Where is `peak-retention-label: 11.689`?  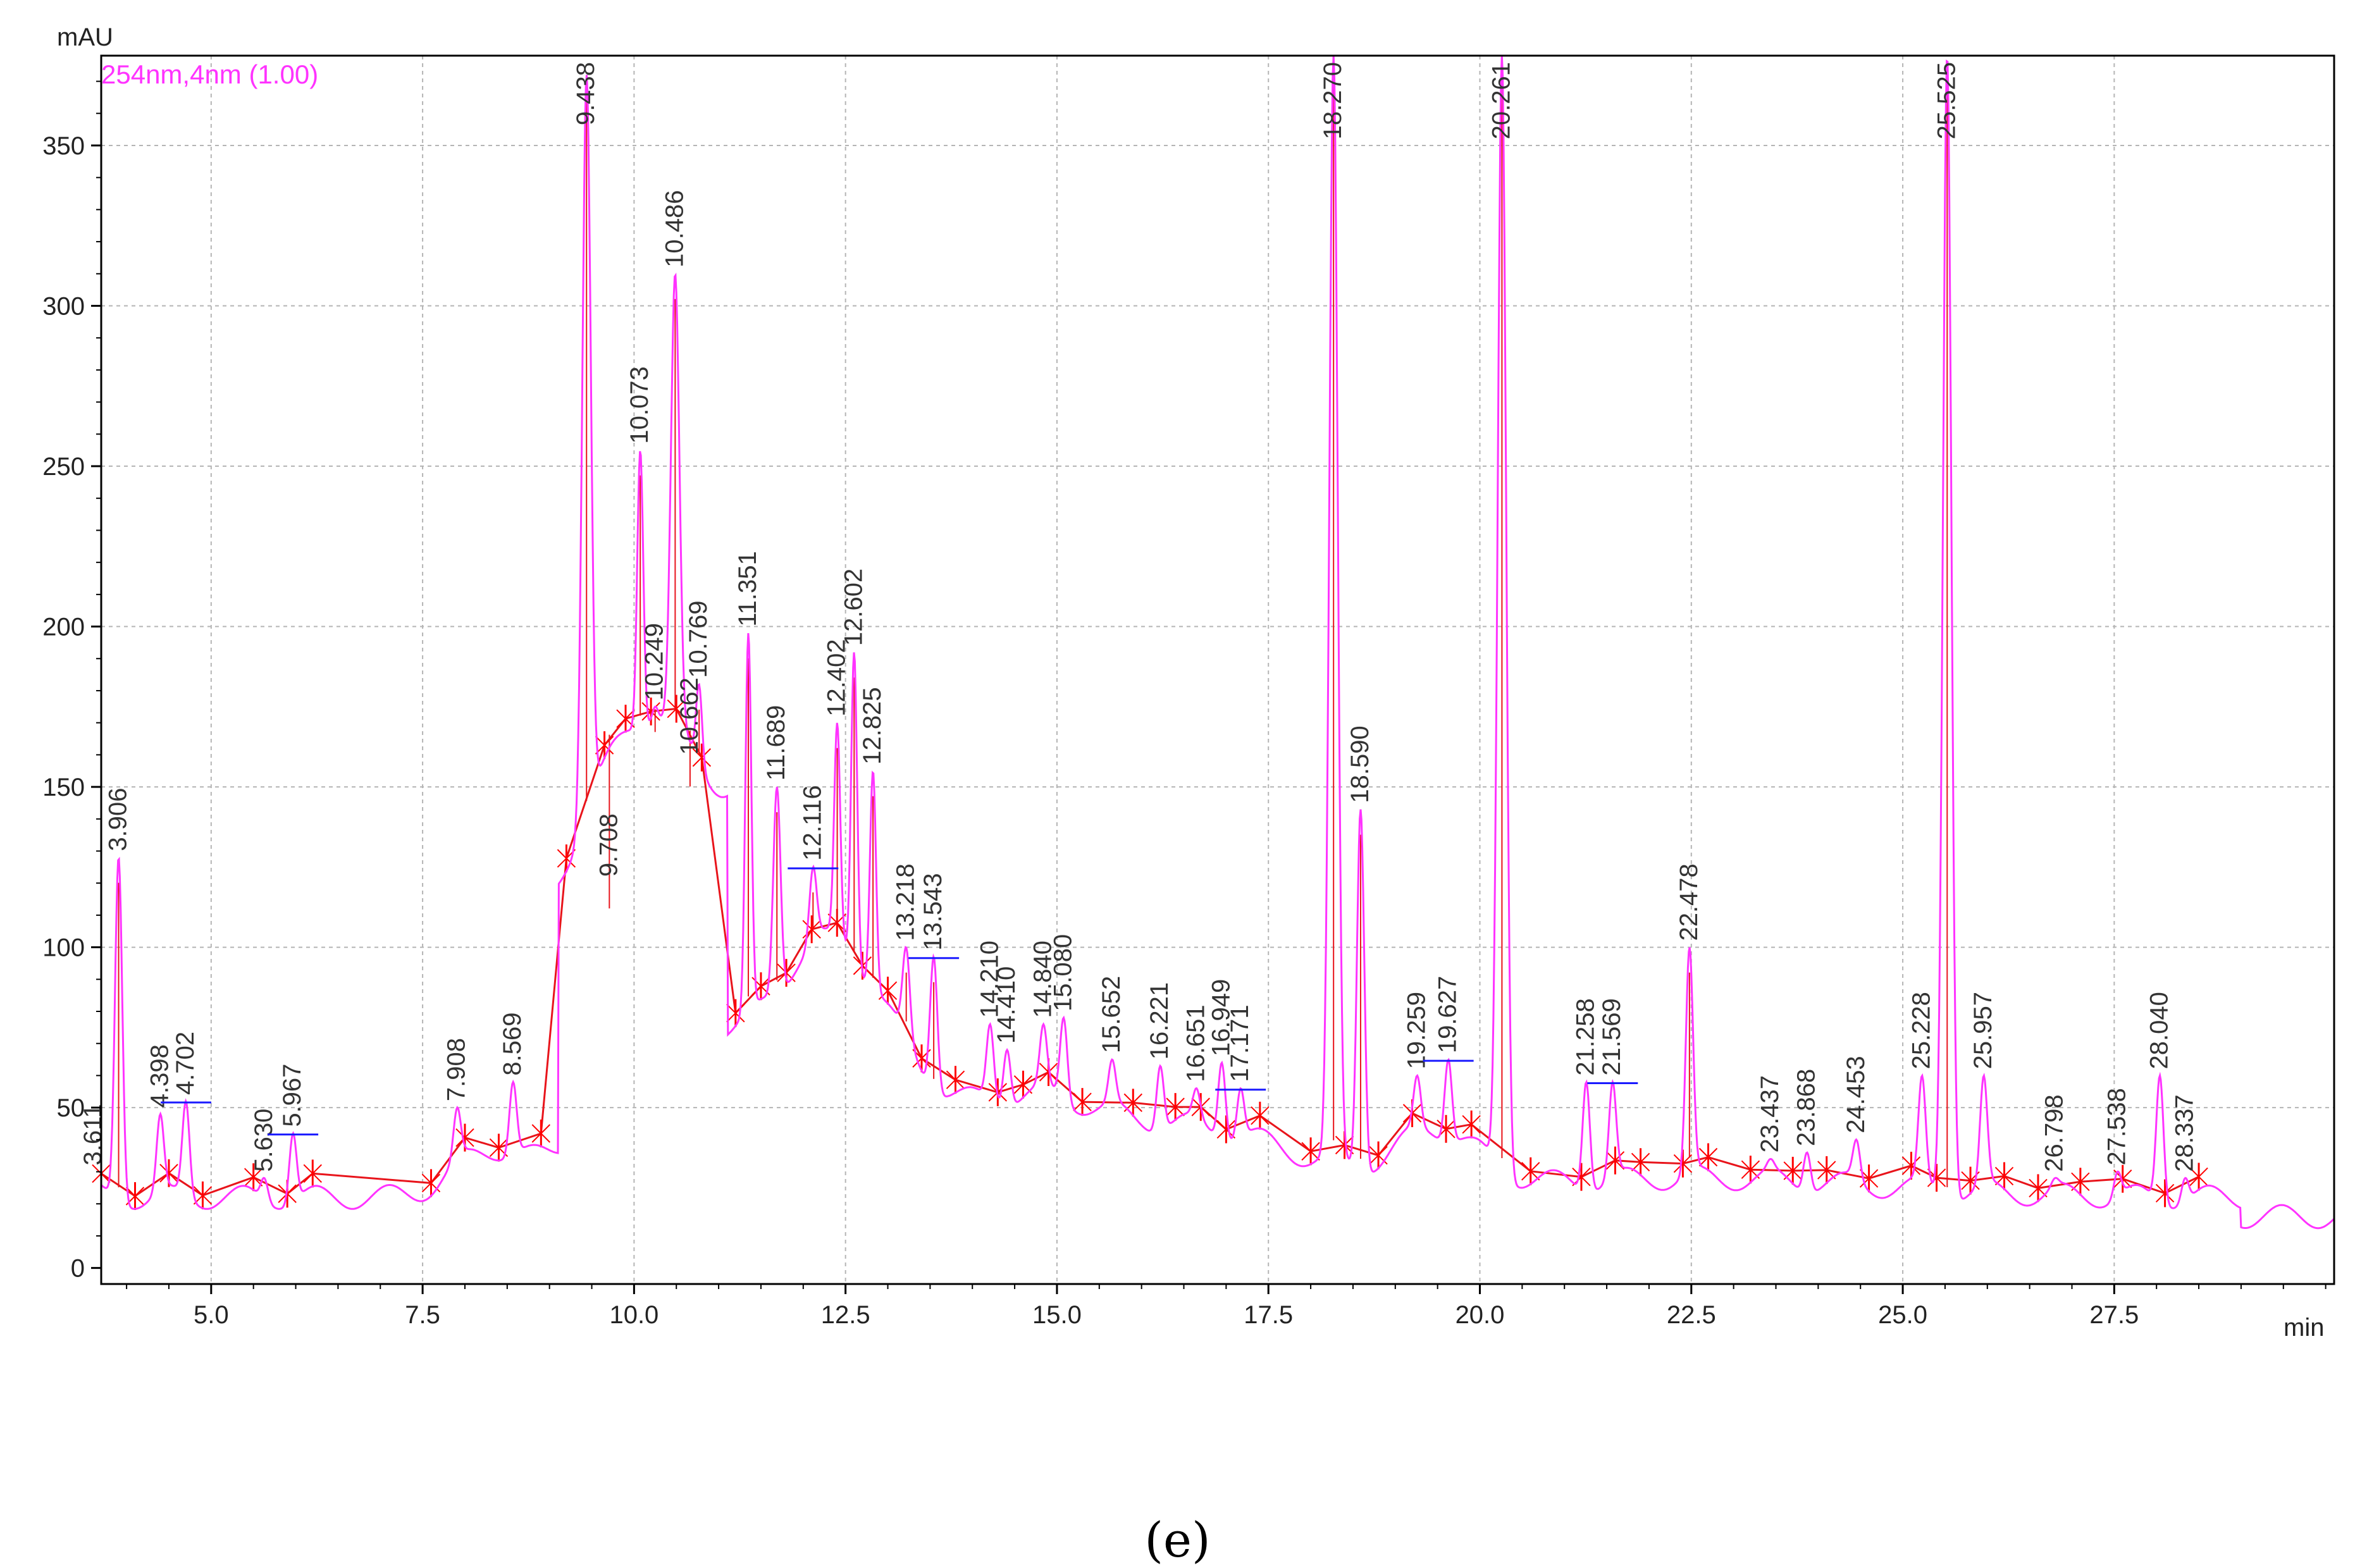
peak-retention-label: 11.689 is located at coordinates (776, 743).